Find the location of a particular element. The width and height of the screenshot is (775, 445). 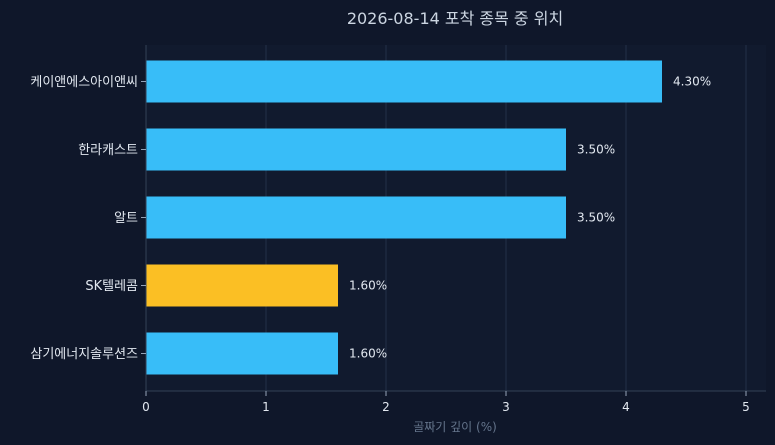

x-tick-label: 5 is located at coordinates (746, 407).